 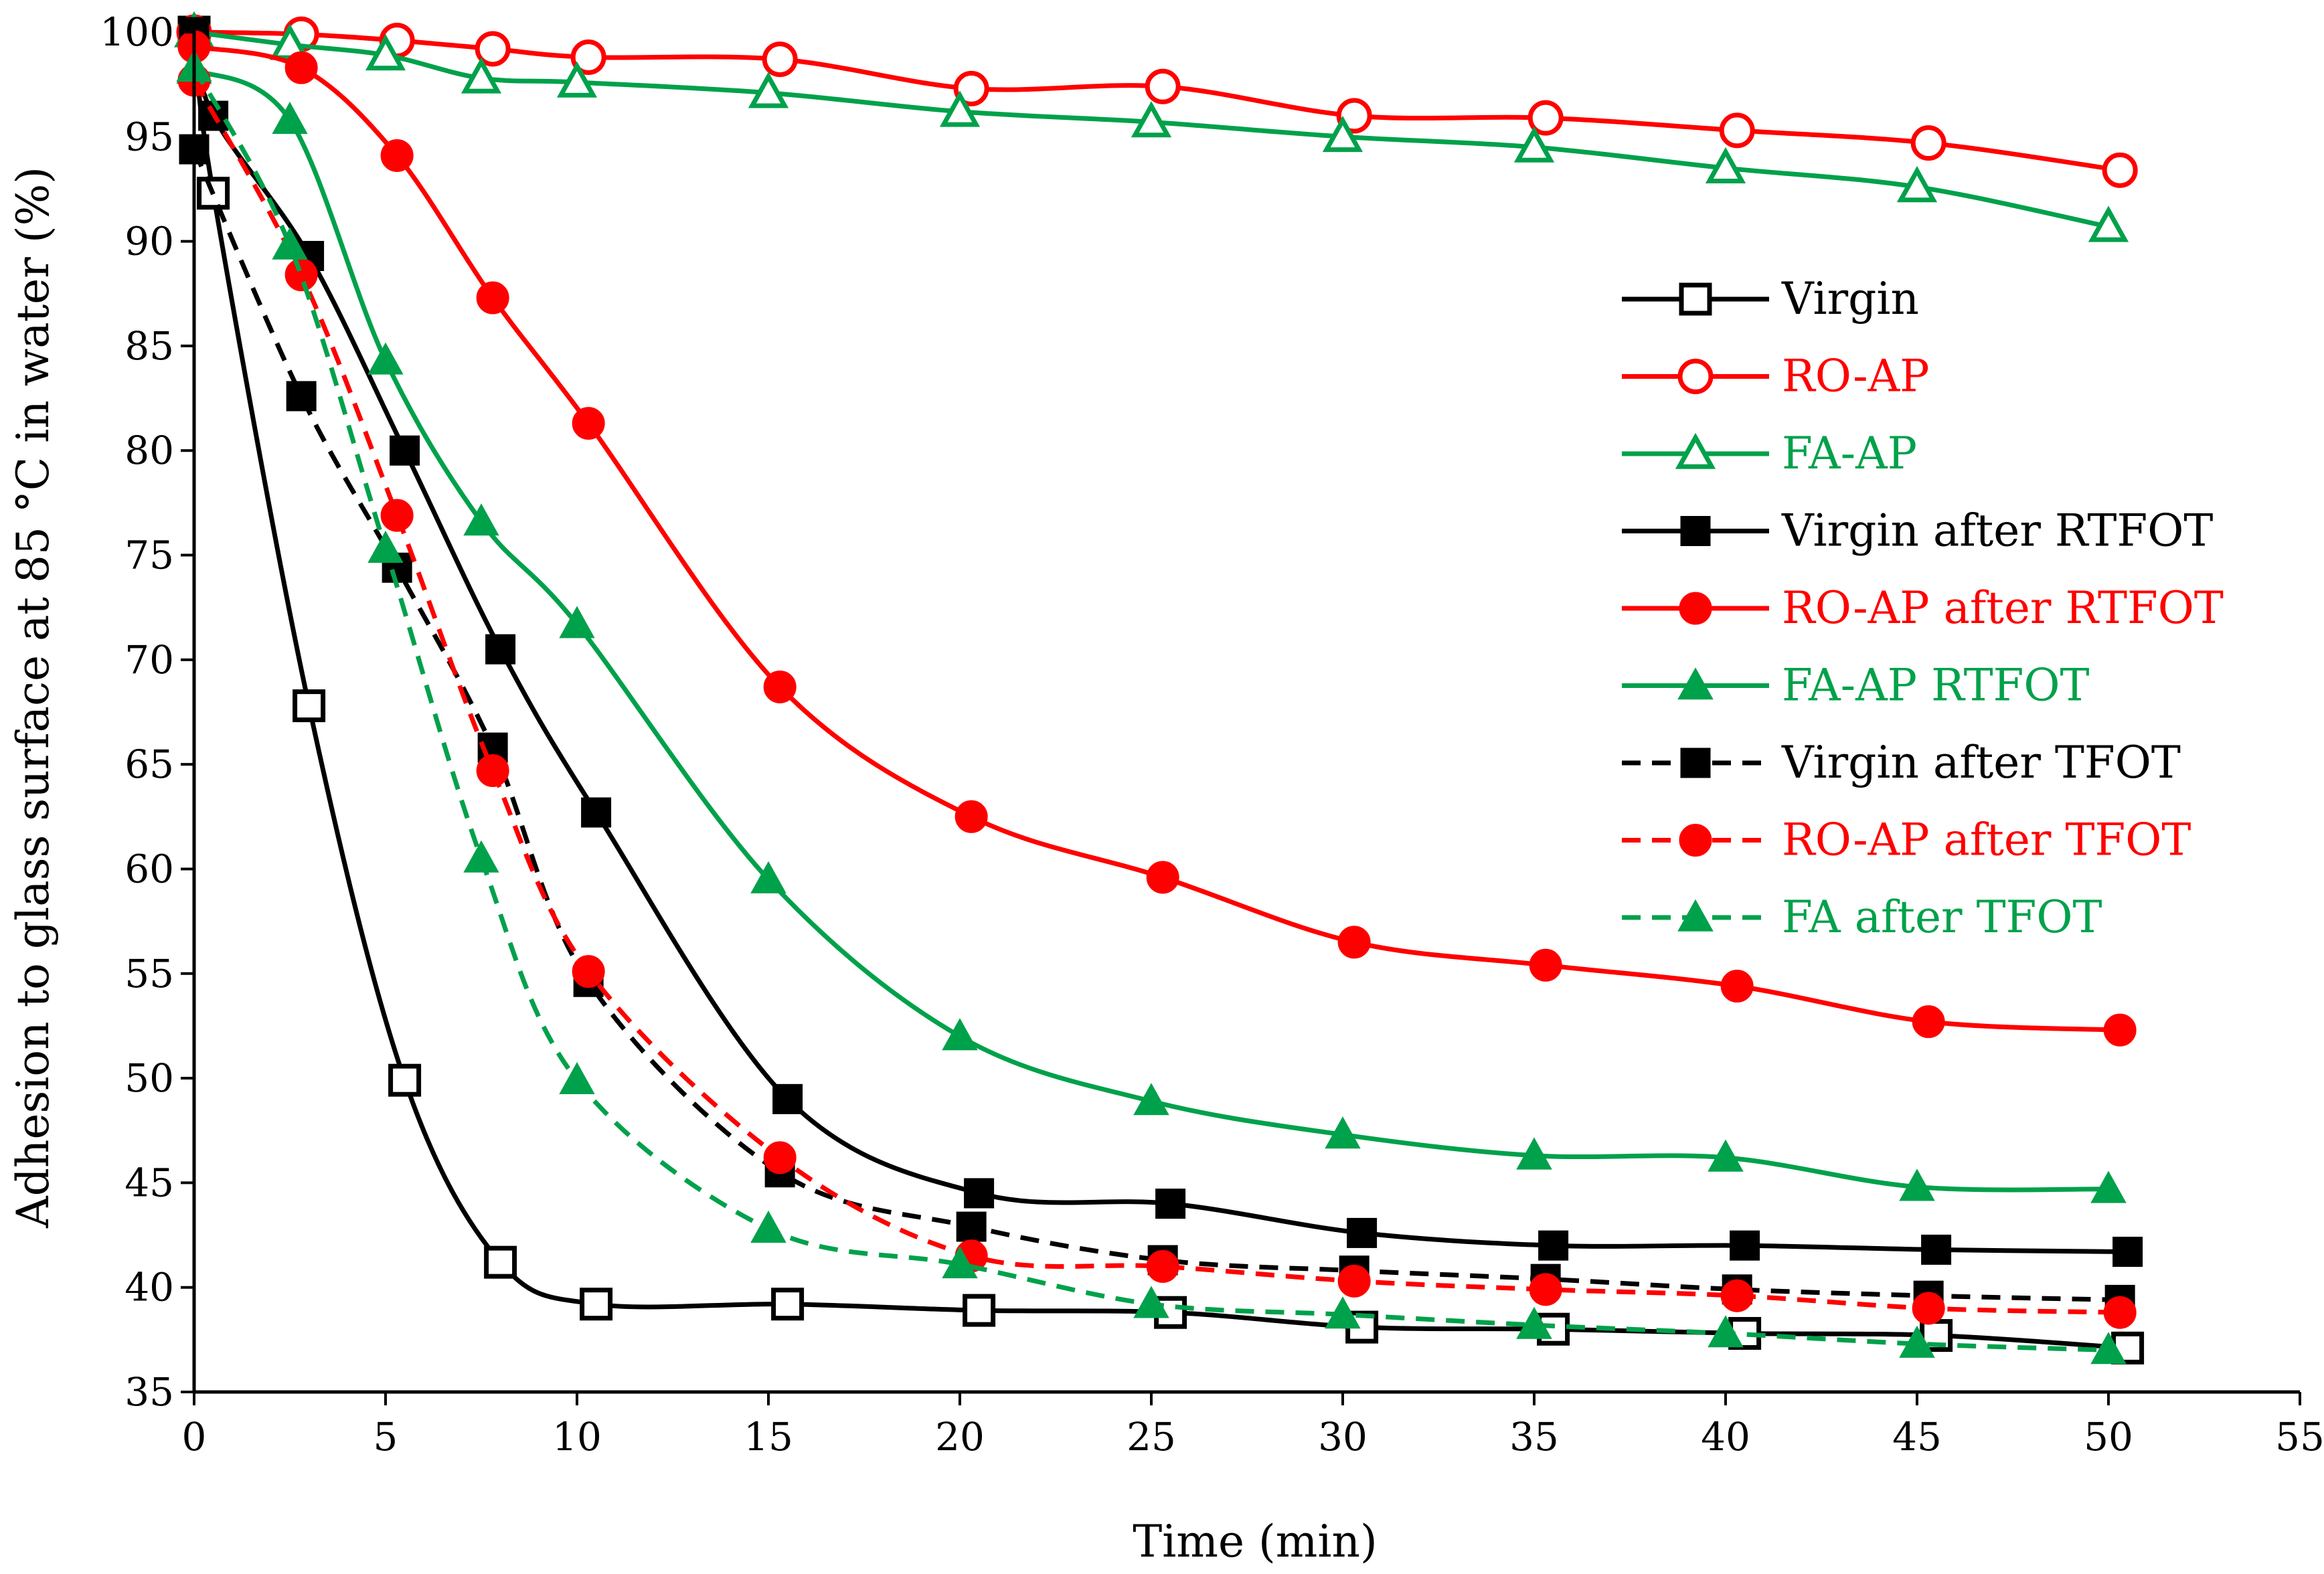 I want to click on legend-item-ro-ap-after-rtfot: RO-AP after RTFOT, so click(x=1923, y=608).